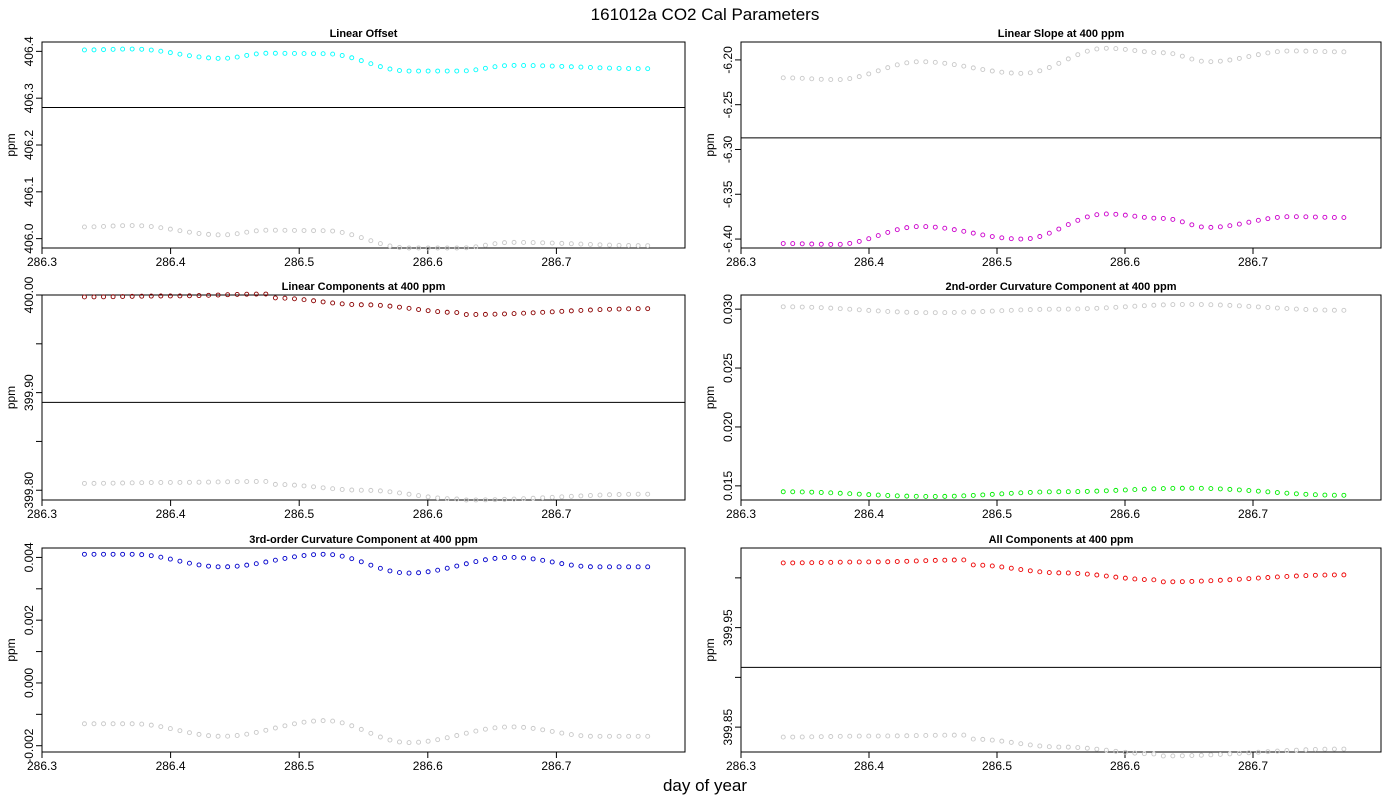 The image size is (1400, 800). Describe the element at coordinates (1061, 34) in the screenshot. I see `panel-title: Linear Slope at 400 ppm` at that location.